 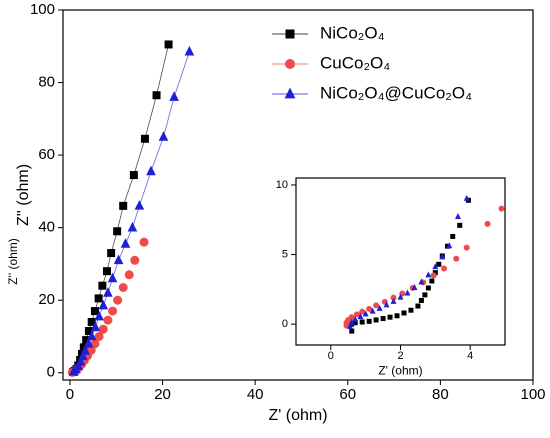 What do you see at coordinates (42, 9) in the screenshot?
I see `y-tick-label: 100` at bounding box center [42, 9].